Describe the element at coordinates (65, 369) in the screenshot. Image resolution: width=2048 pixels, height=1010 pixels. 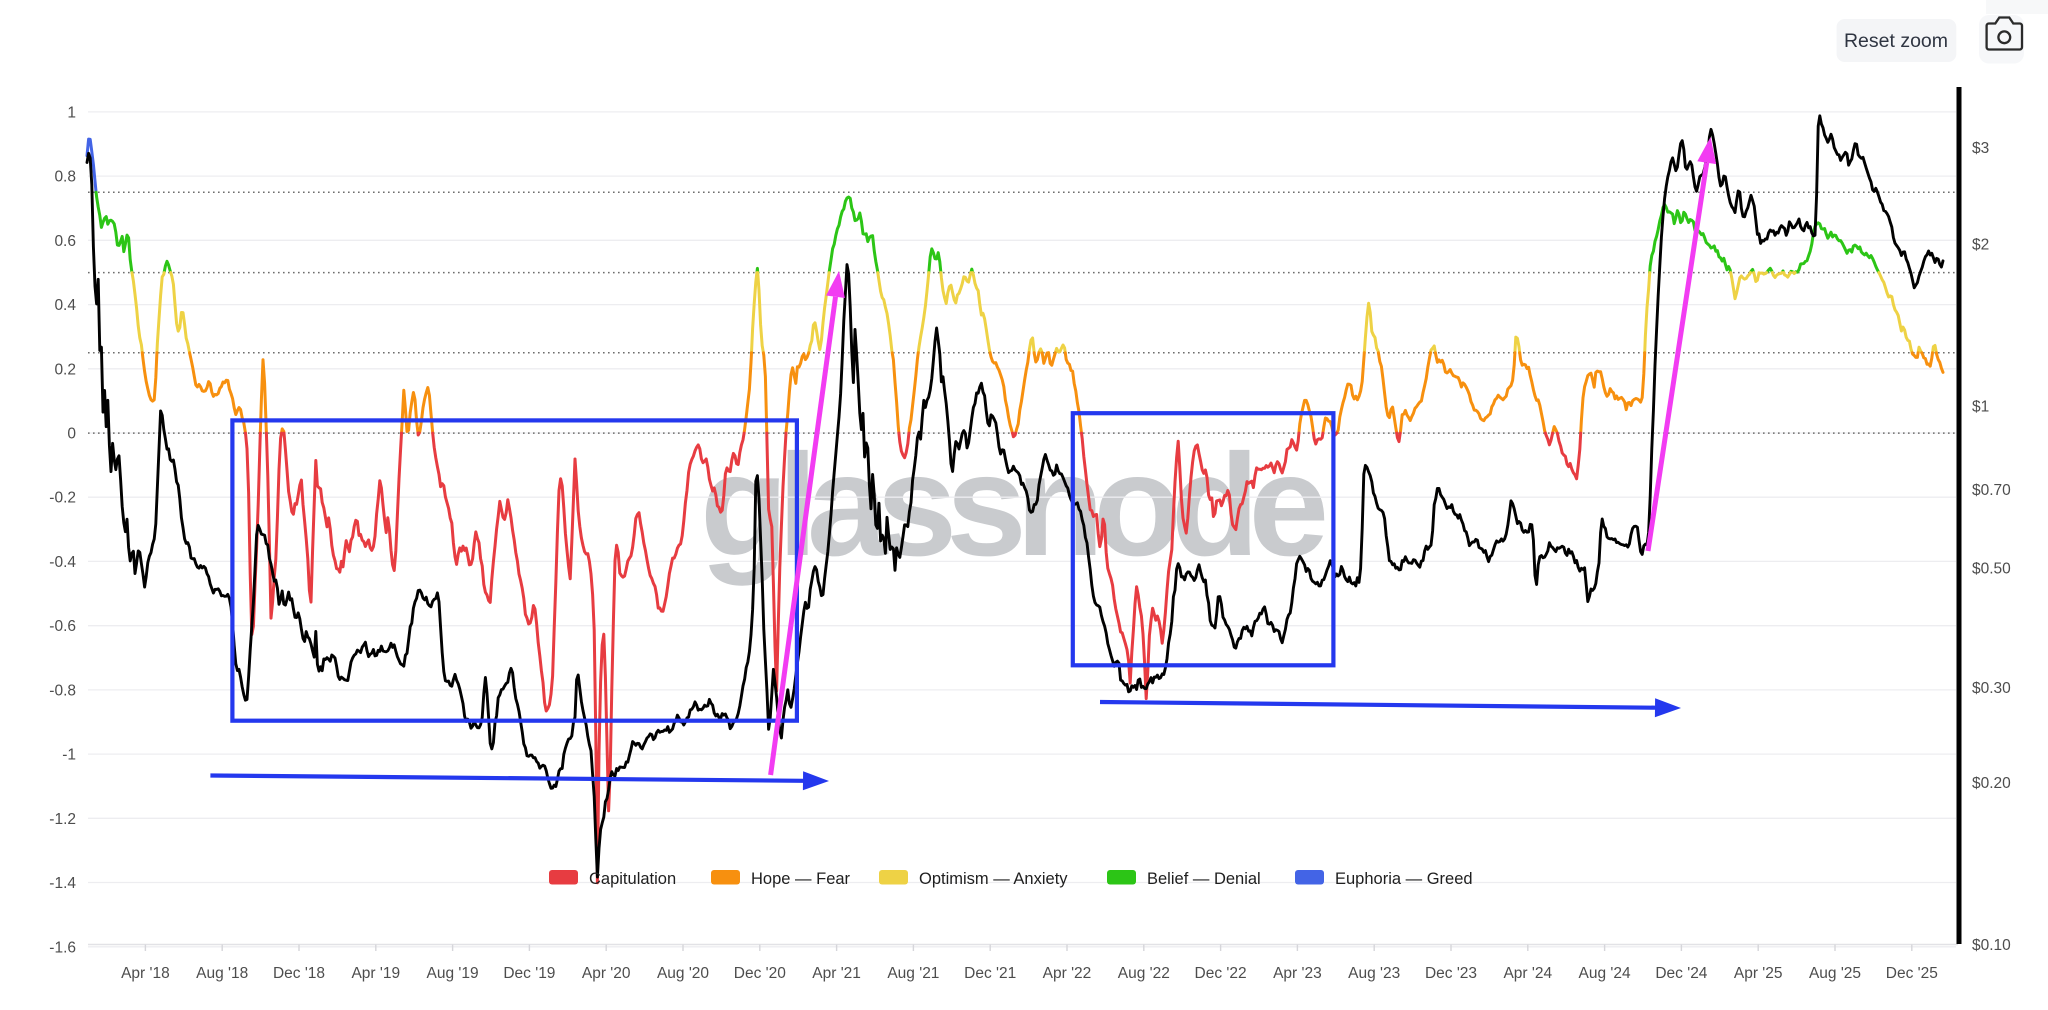
I see `svg-text: 0.2` at that location.